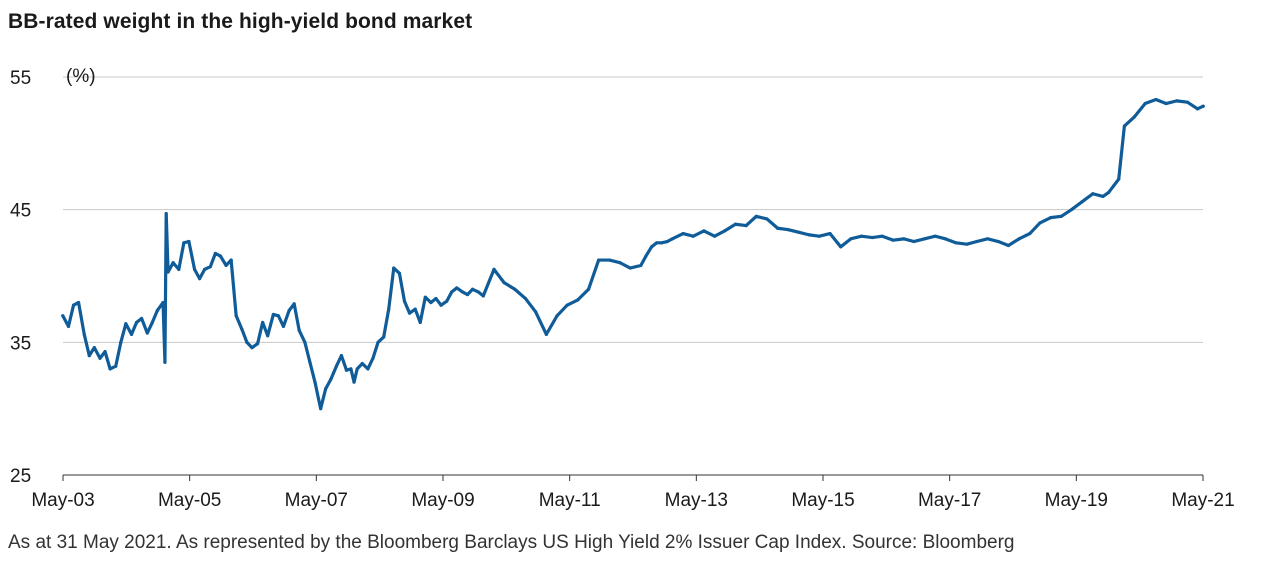  What do you see at coordinates (633, 477) in the screenshot?
I see `x-axis` at bounding box center [633, 477].